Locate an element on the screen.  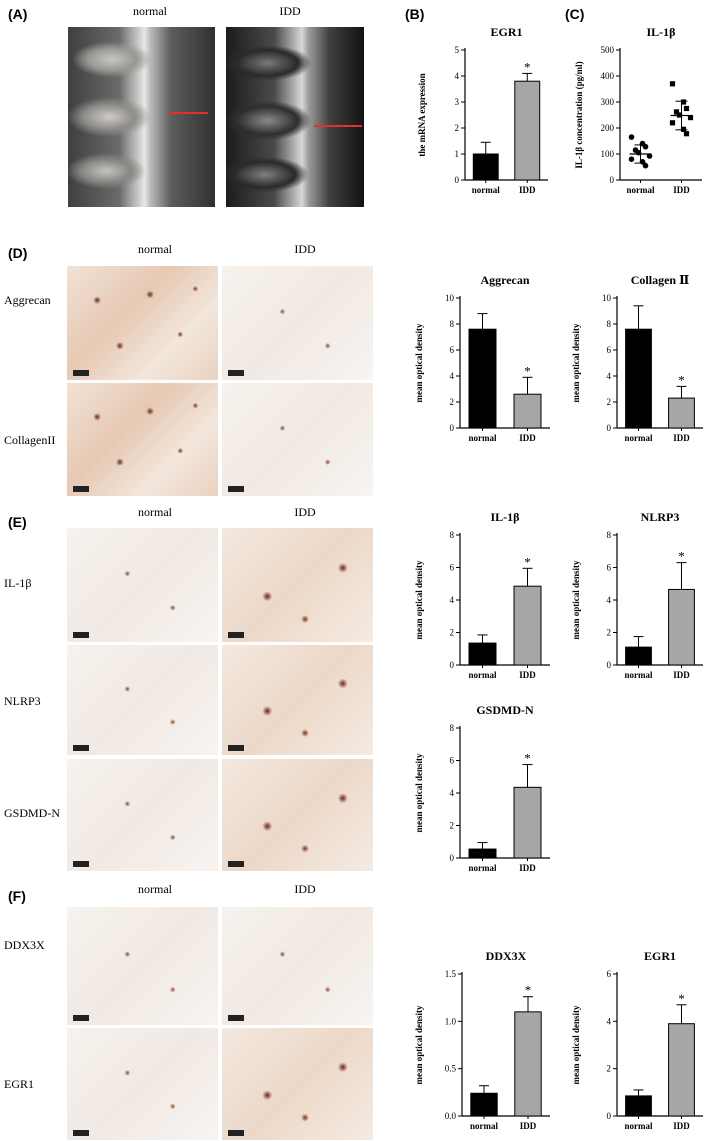
y-tick-label: 0.0 is located at coordinates (451, 1116).